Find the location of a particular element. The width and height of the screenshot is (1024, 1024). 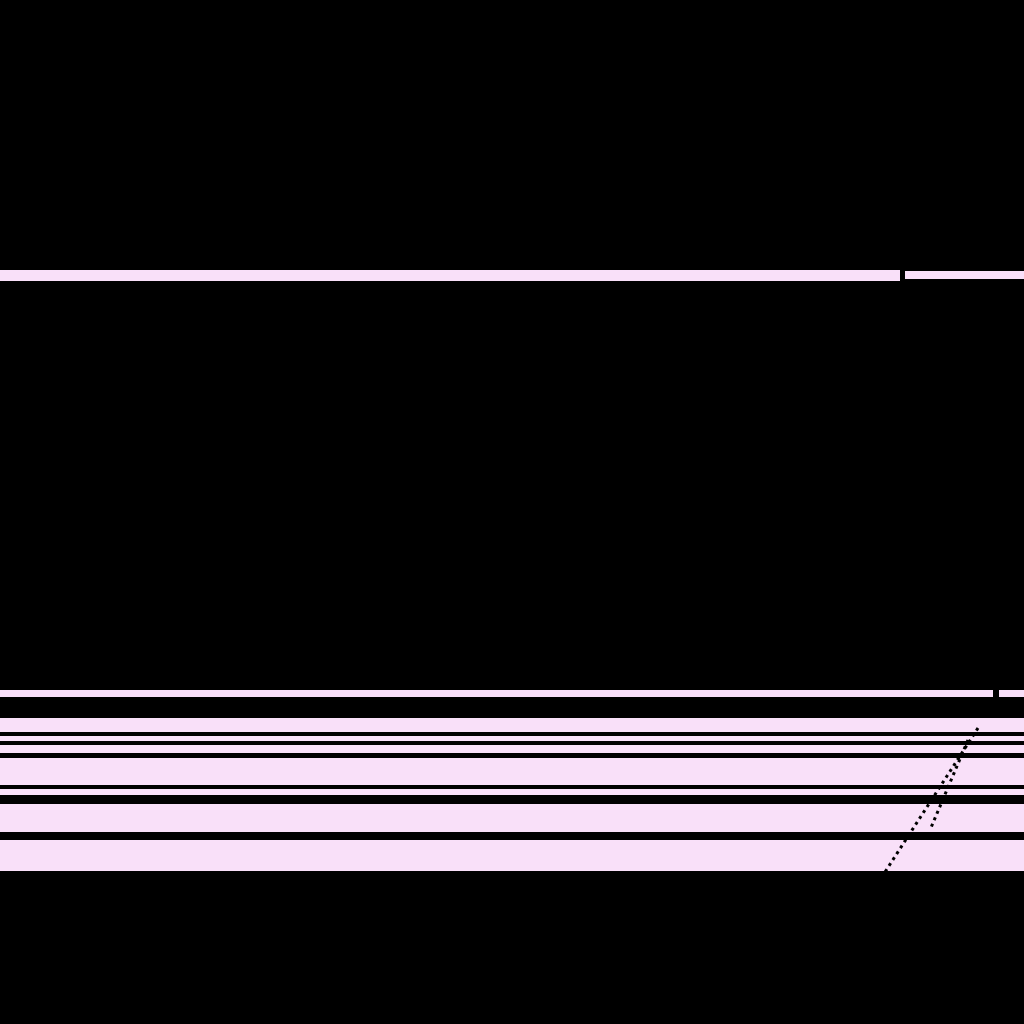

artifact-dot is located at coordinates (996, 693).